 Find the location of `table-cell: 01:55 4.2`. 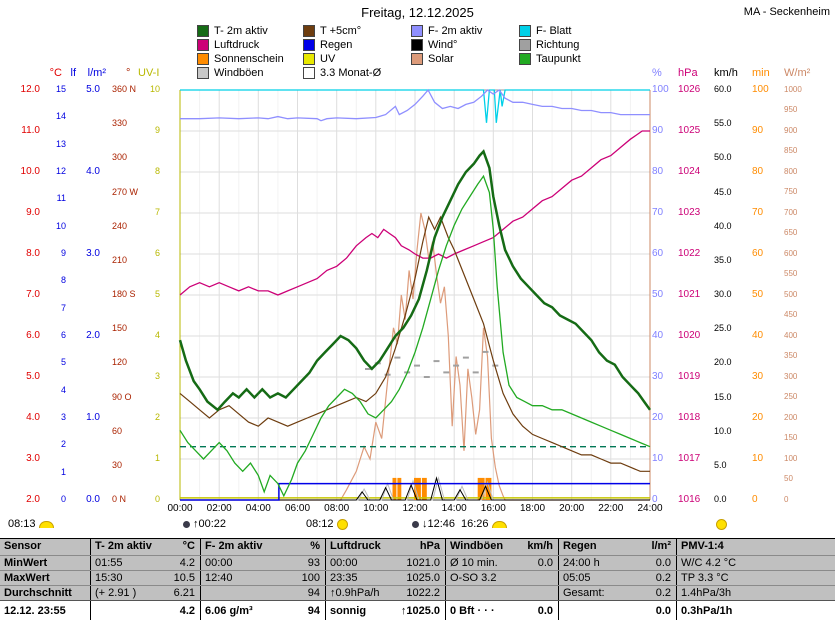

table-cell: 01:55 4.2 is located at coordinates (145, 563).